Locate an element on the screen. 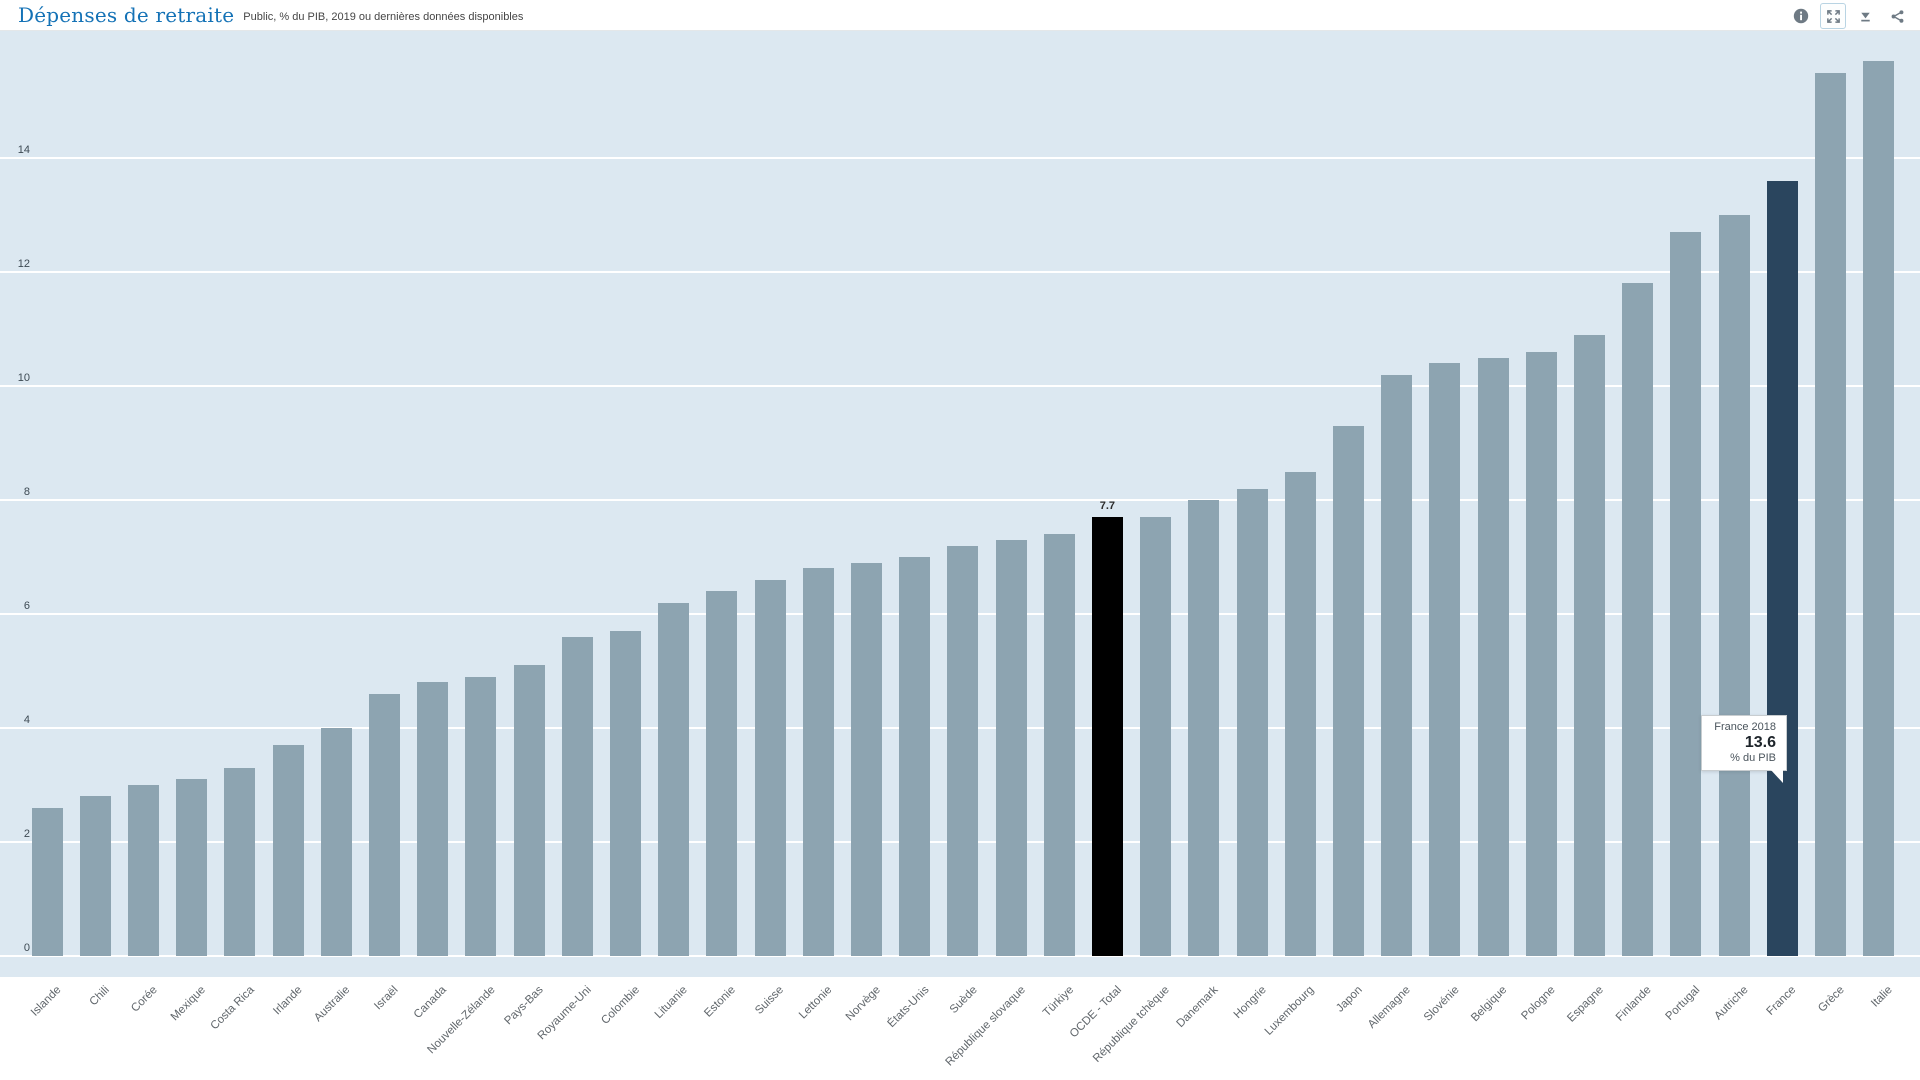 This screenshot has width=1920, height=1080. y-tick-label: 2 is located at coordinates (26, 834).